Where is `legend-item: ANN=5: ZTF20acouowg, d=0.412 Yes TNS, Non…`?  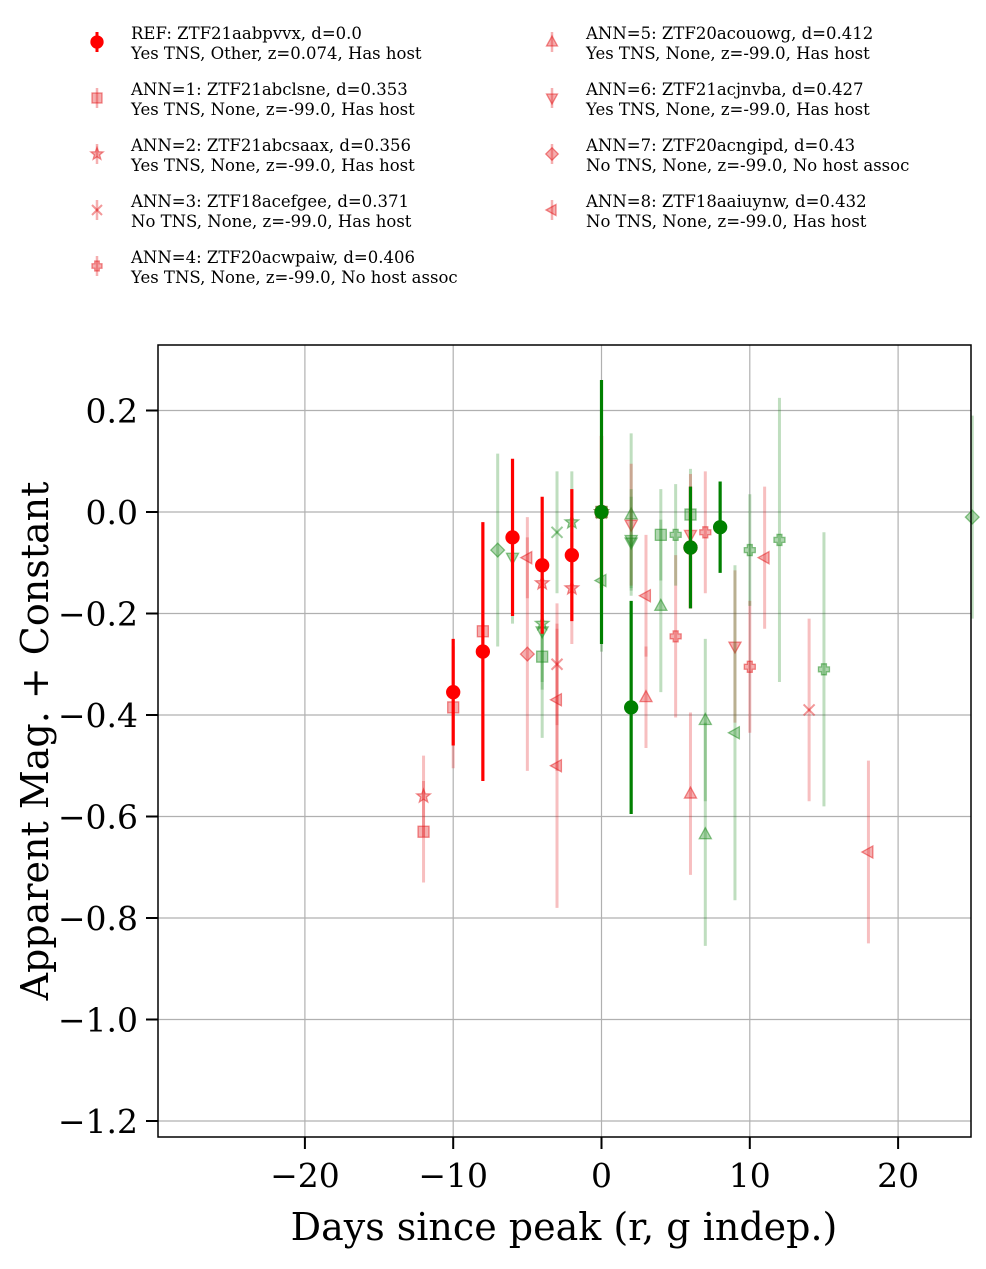
legend-item: ANN=5: ZTF20acouowg, d=0.412 Yes TNS, Non… is located at coordinates (760, 49).